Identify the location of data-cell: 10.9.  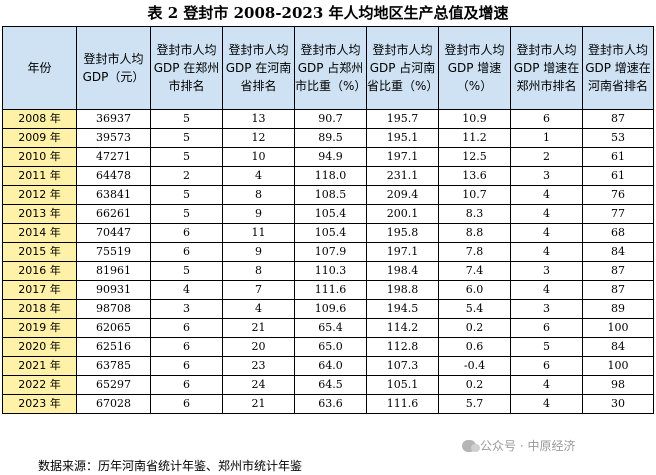
(474, 119).